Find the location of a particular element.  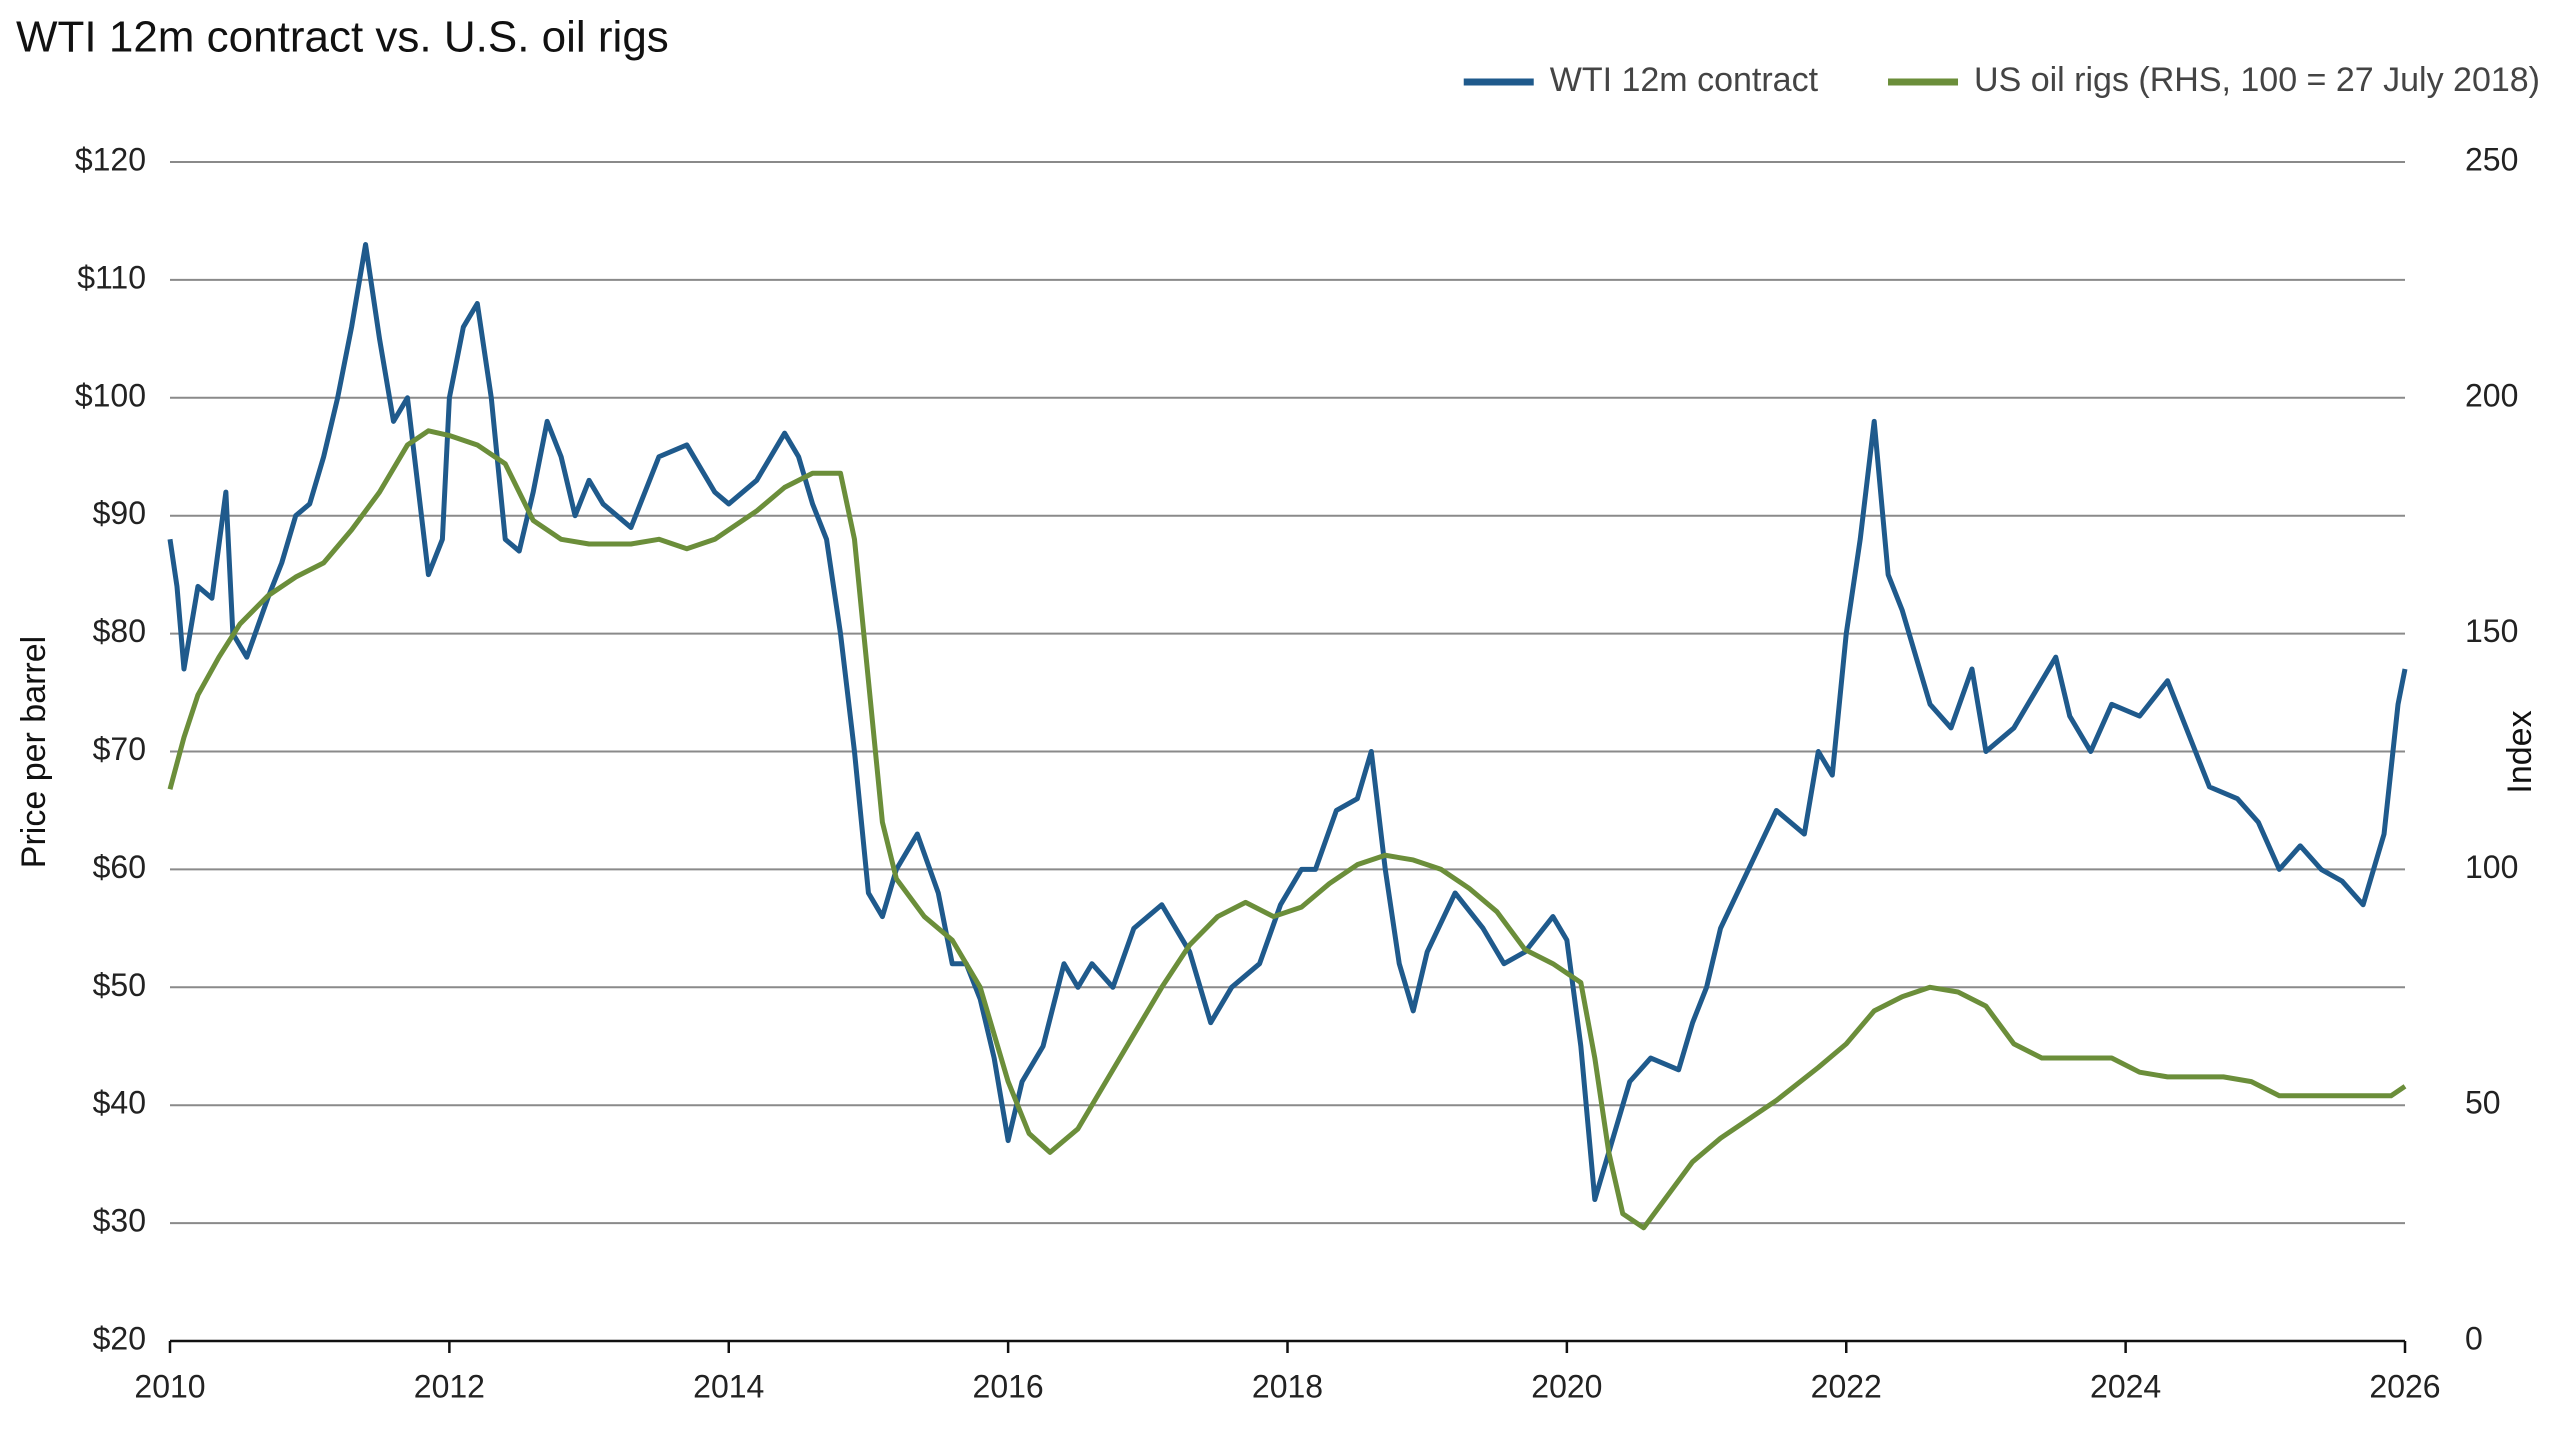

x-tick-label: 2010 is located at coordinates (169, 1386).